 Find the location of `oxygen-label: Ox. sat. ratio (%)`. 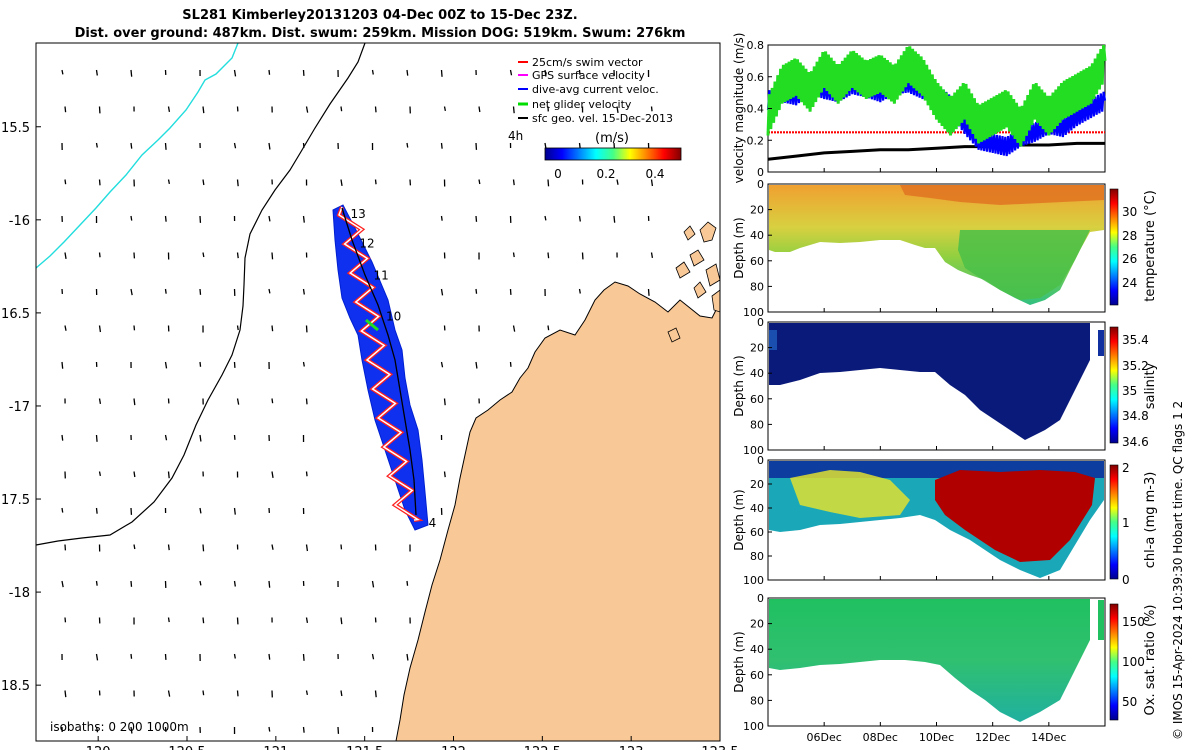

oxygen-label: Ox. sat. ratio (%) is located at coordinates (1150, 660).